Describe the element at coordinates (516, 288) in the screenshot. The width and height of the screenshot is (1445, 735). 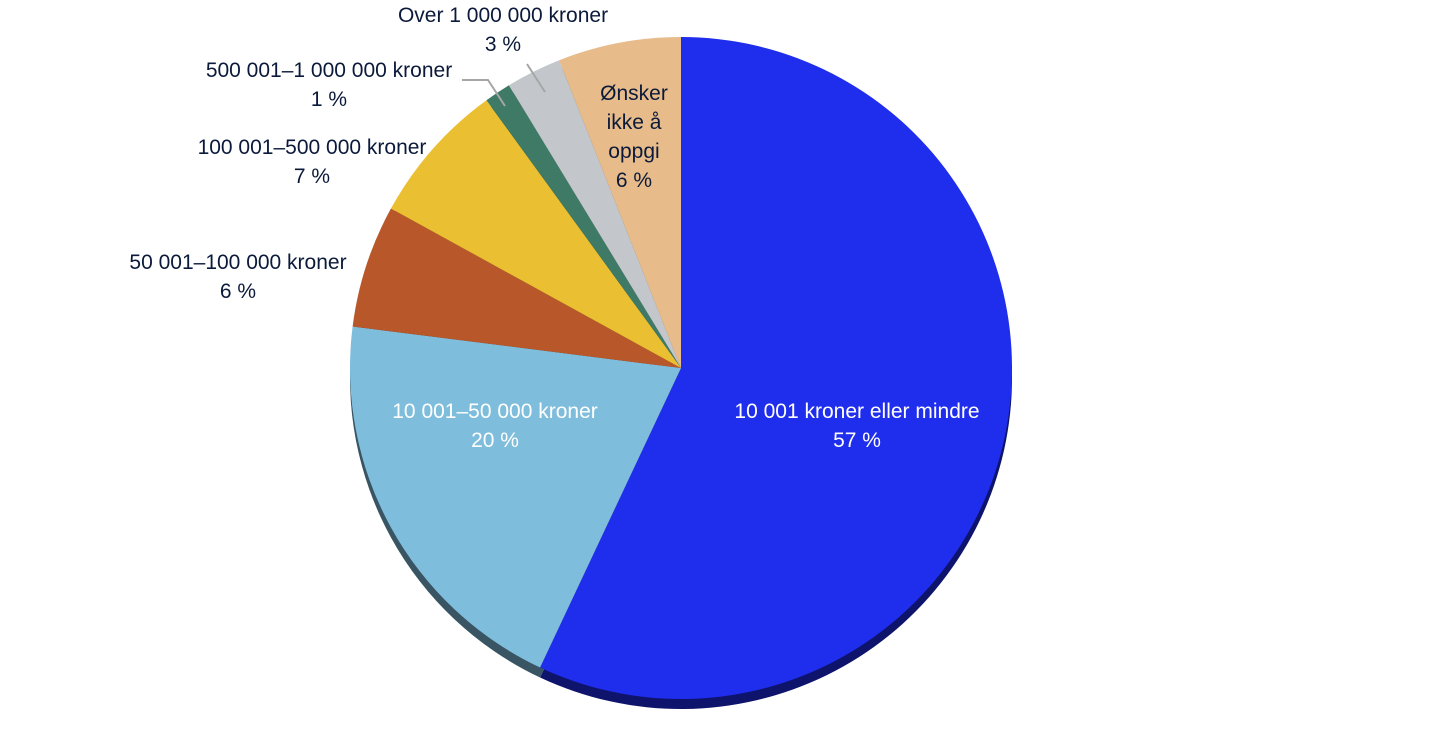
I see `slice-50-001-100-000-kroner` at that location.